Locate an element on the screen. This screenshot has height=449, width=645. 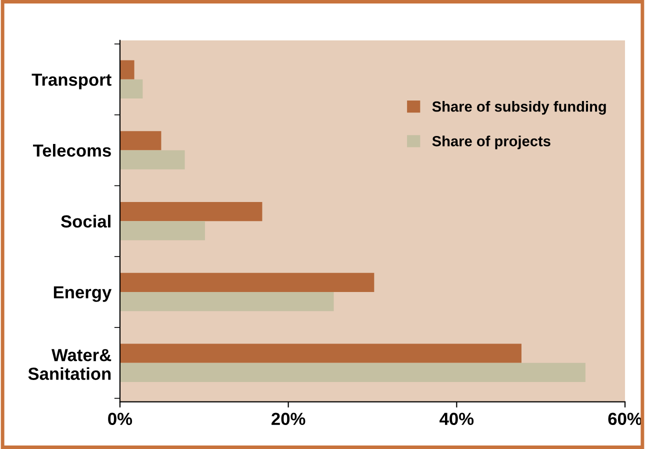
x-tick-label: 60% is located at coordinates (625, 419).